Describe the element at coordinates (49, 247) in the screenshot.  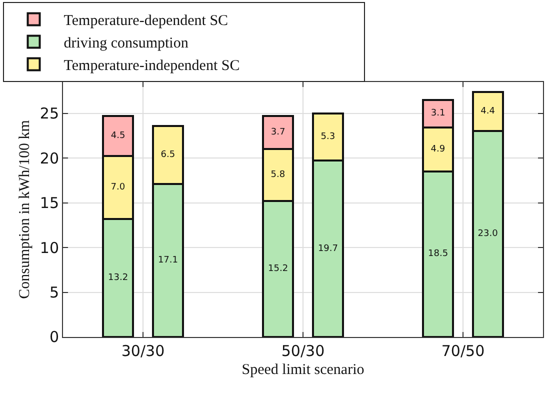
I see `y-tick-label: 10` at that location.